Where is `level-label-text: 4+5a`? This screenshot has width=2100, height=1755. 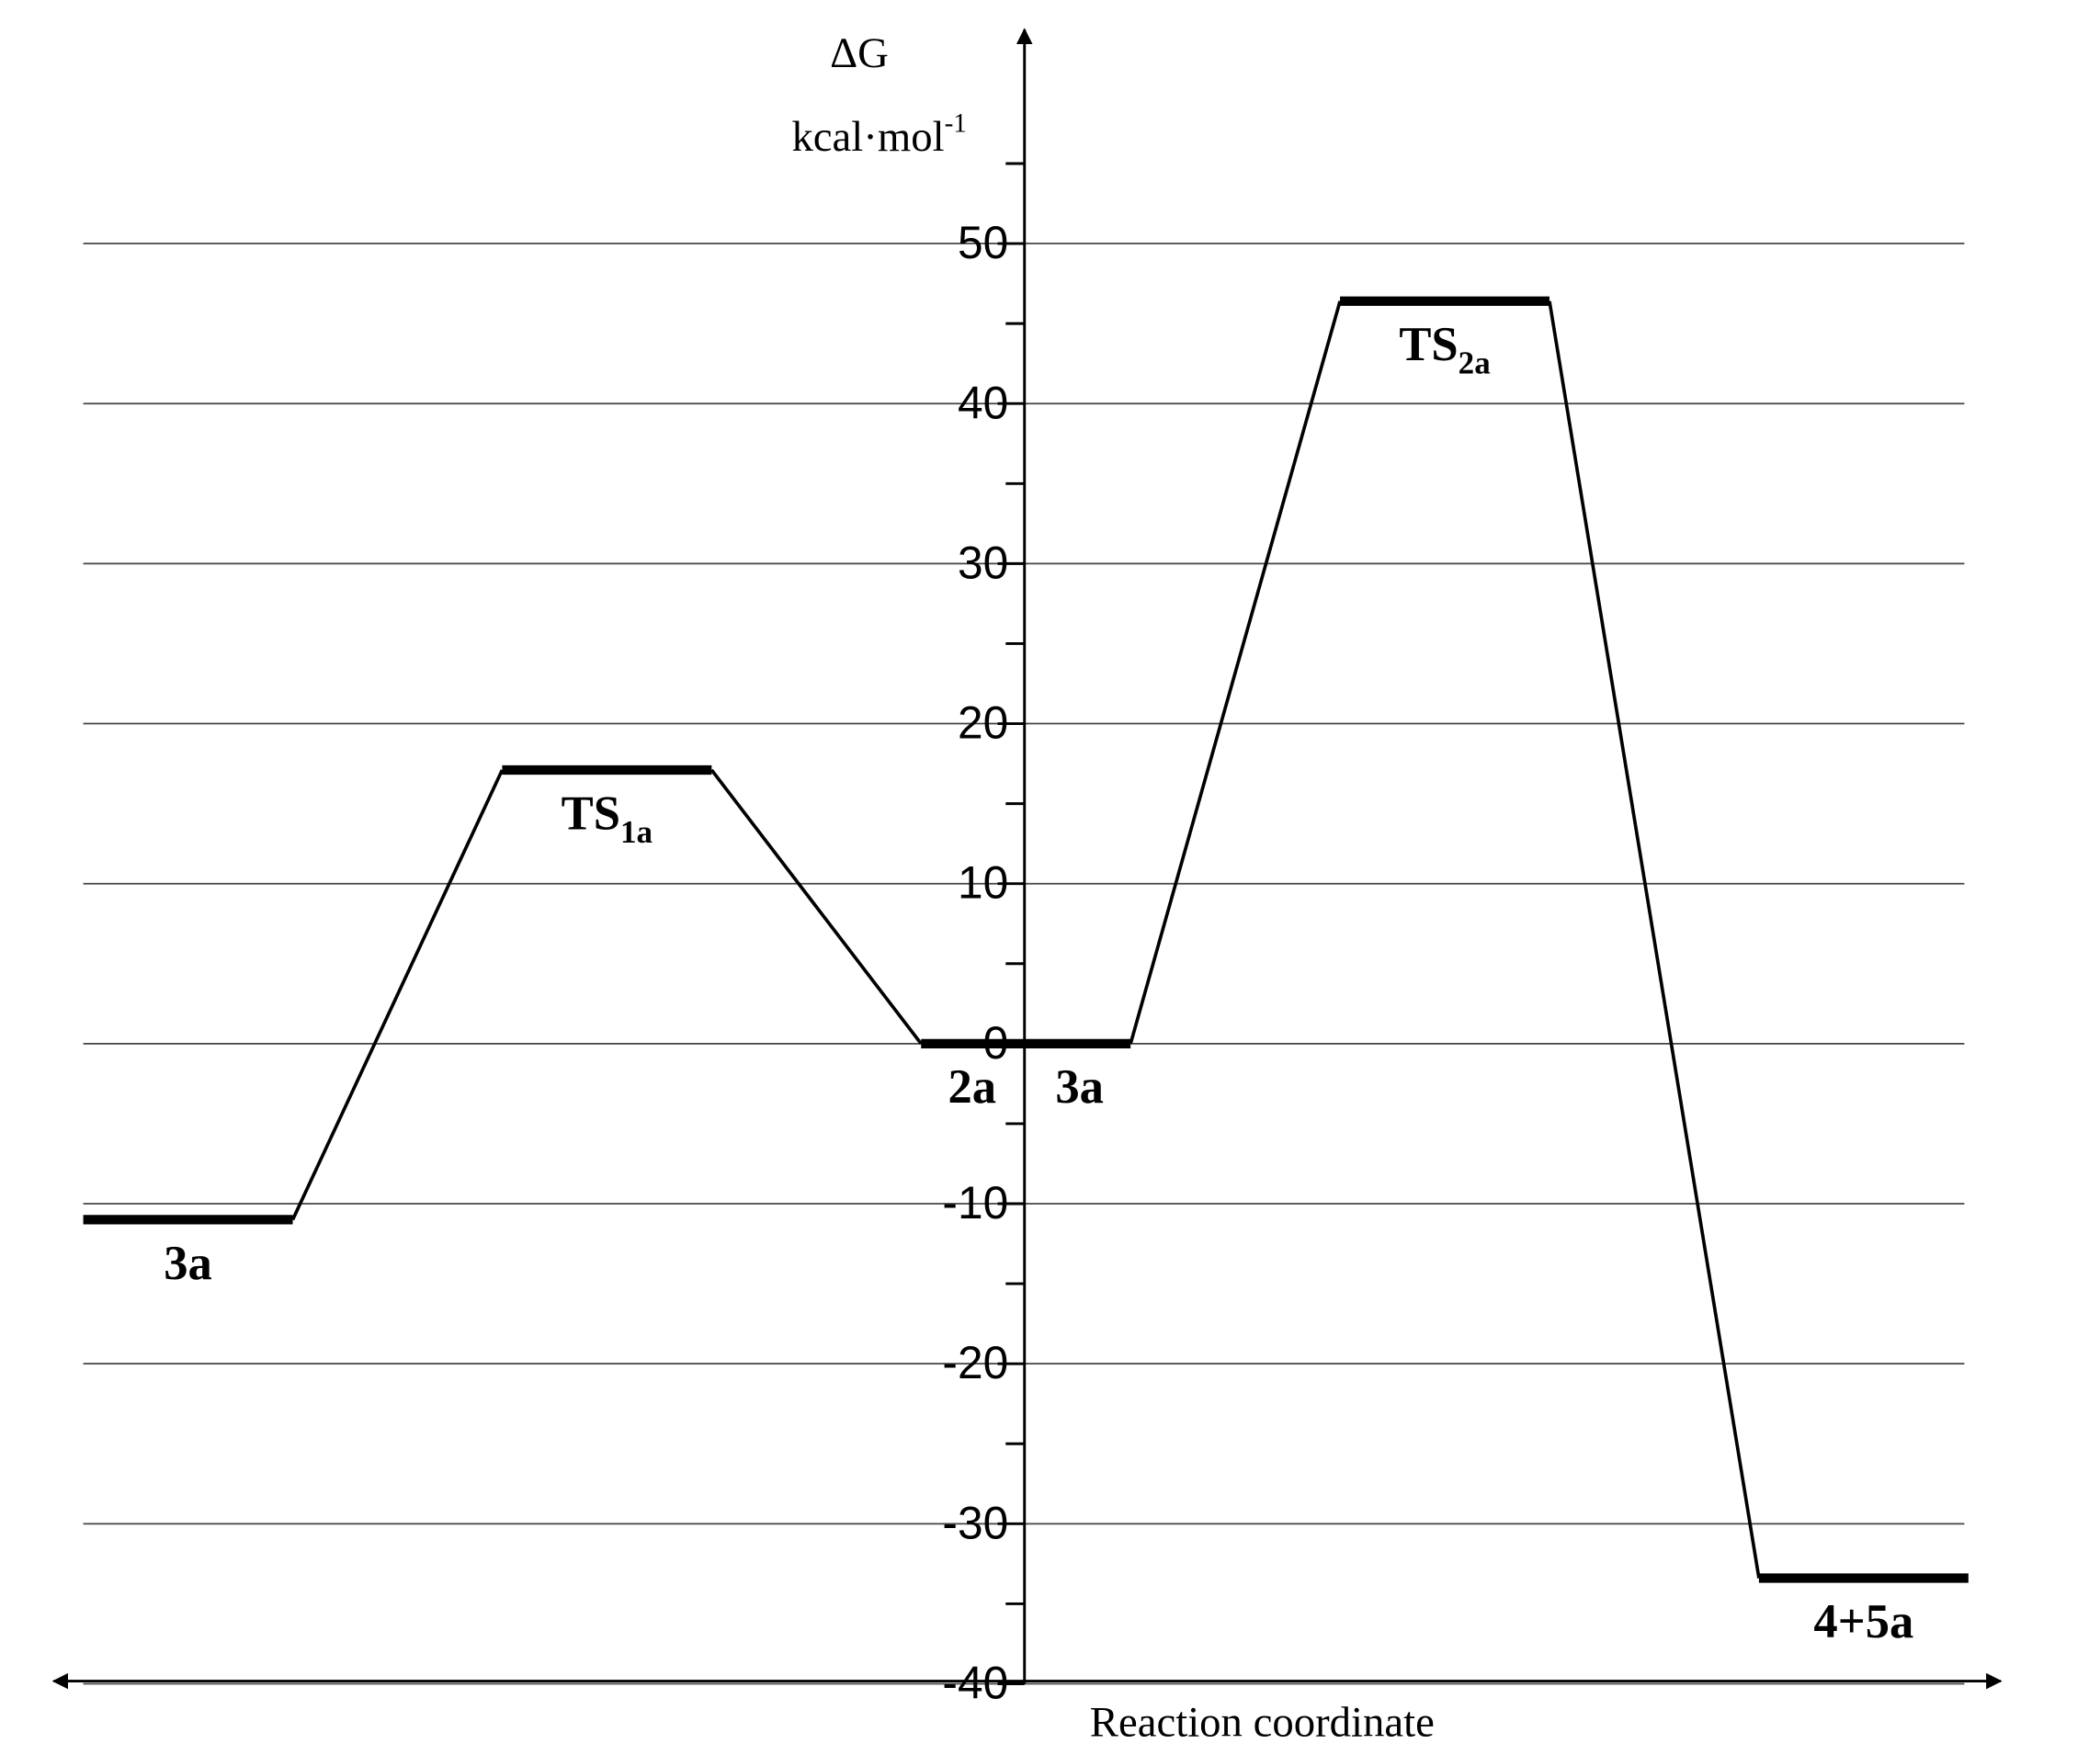
level-label-text: 4+5a is located at coordinates (1863, 1621).